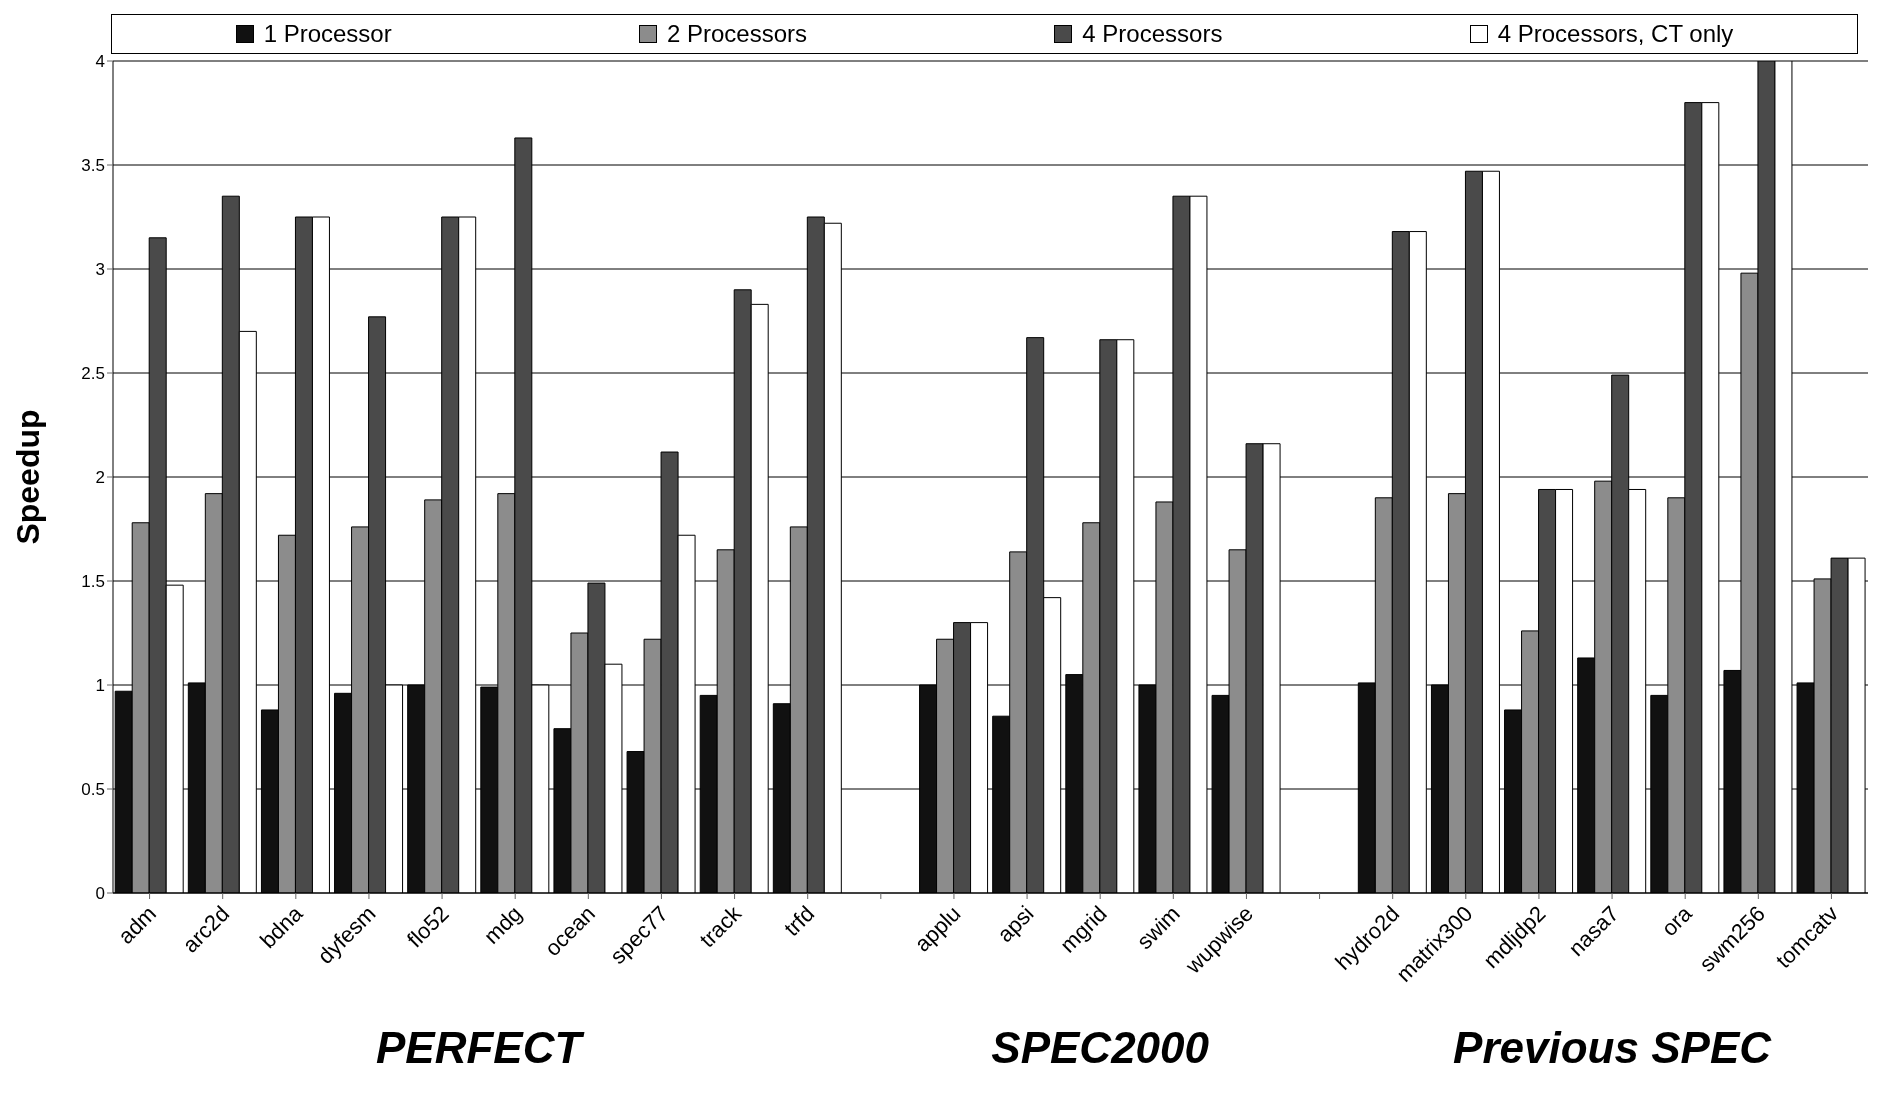  What do you see at coordinates (1152, 34) in the screenshot?
I see `legend-label: 4 Processors` at bounding box center [1152, 34].